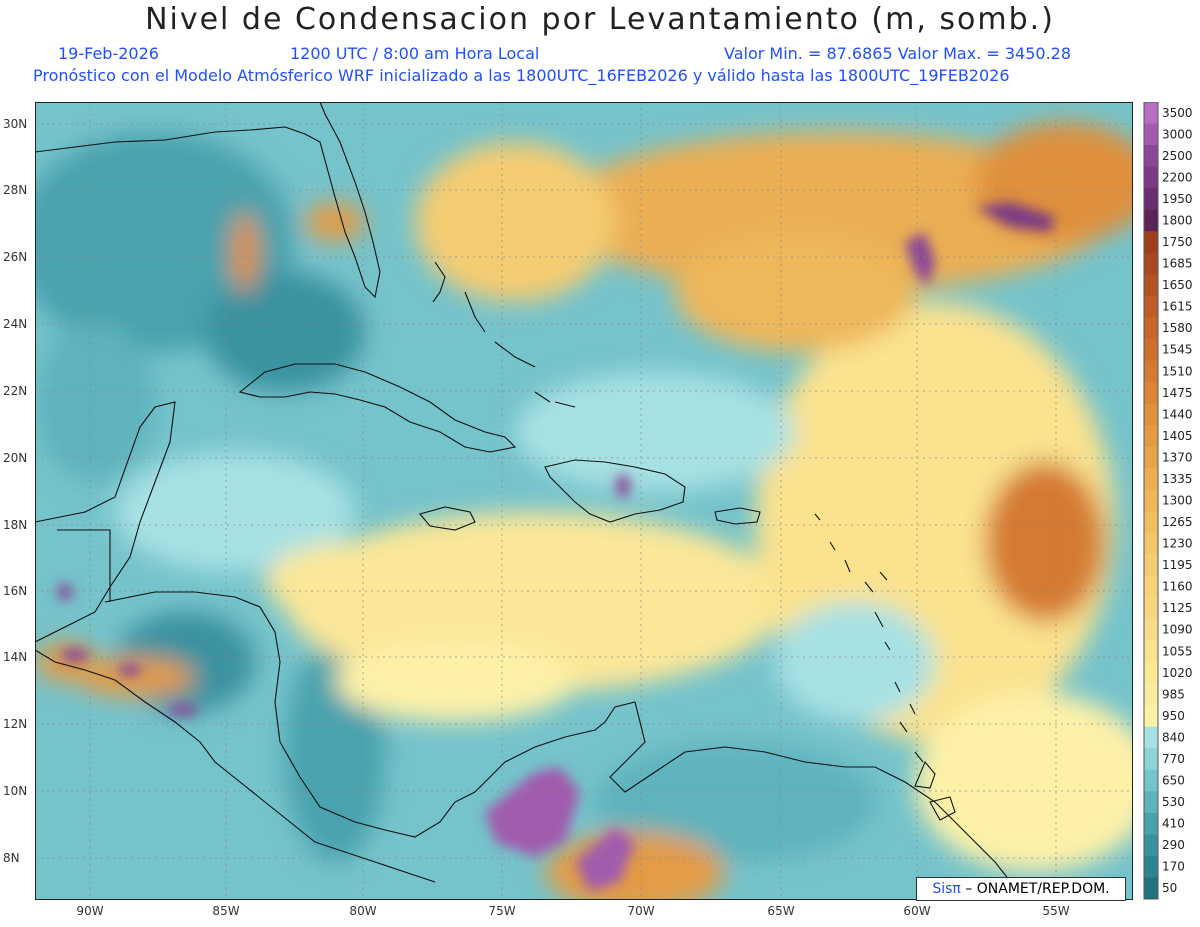 The height and width of the screenshot is (927, 1200). Describe the element at coordinates (1177, 220) in the screenshot. I see `legend-label: 1800` at that location.